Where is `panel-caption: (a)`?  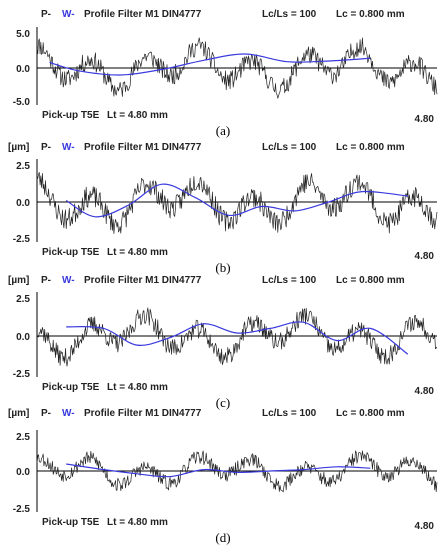
panel-caption: (a) is located at coordinates (223, 130).